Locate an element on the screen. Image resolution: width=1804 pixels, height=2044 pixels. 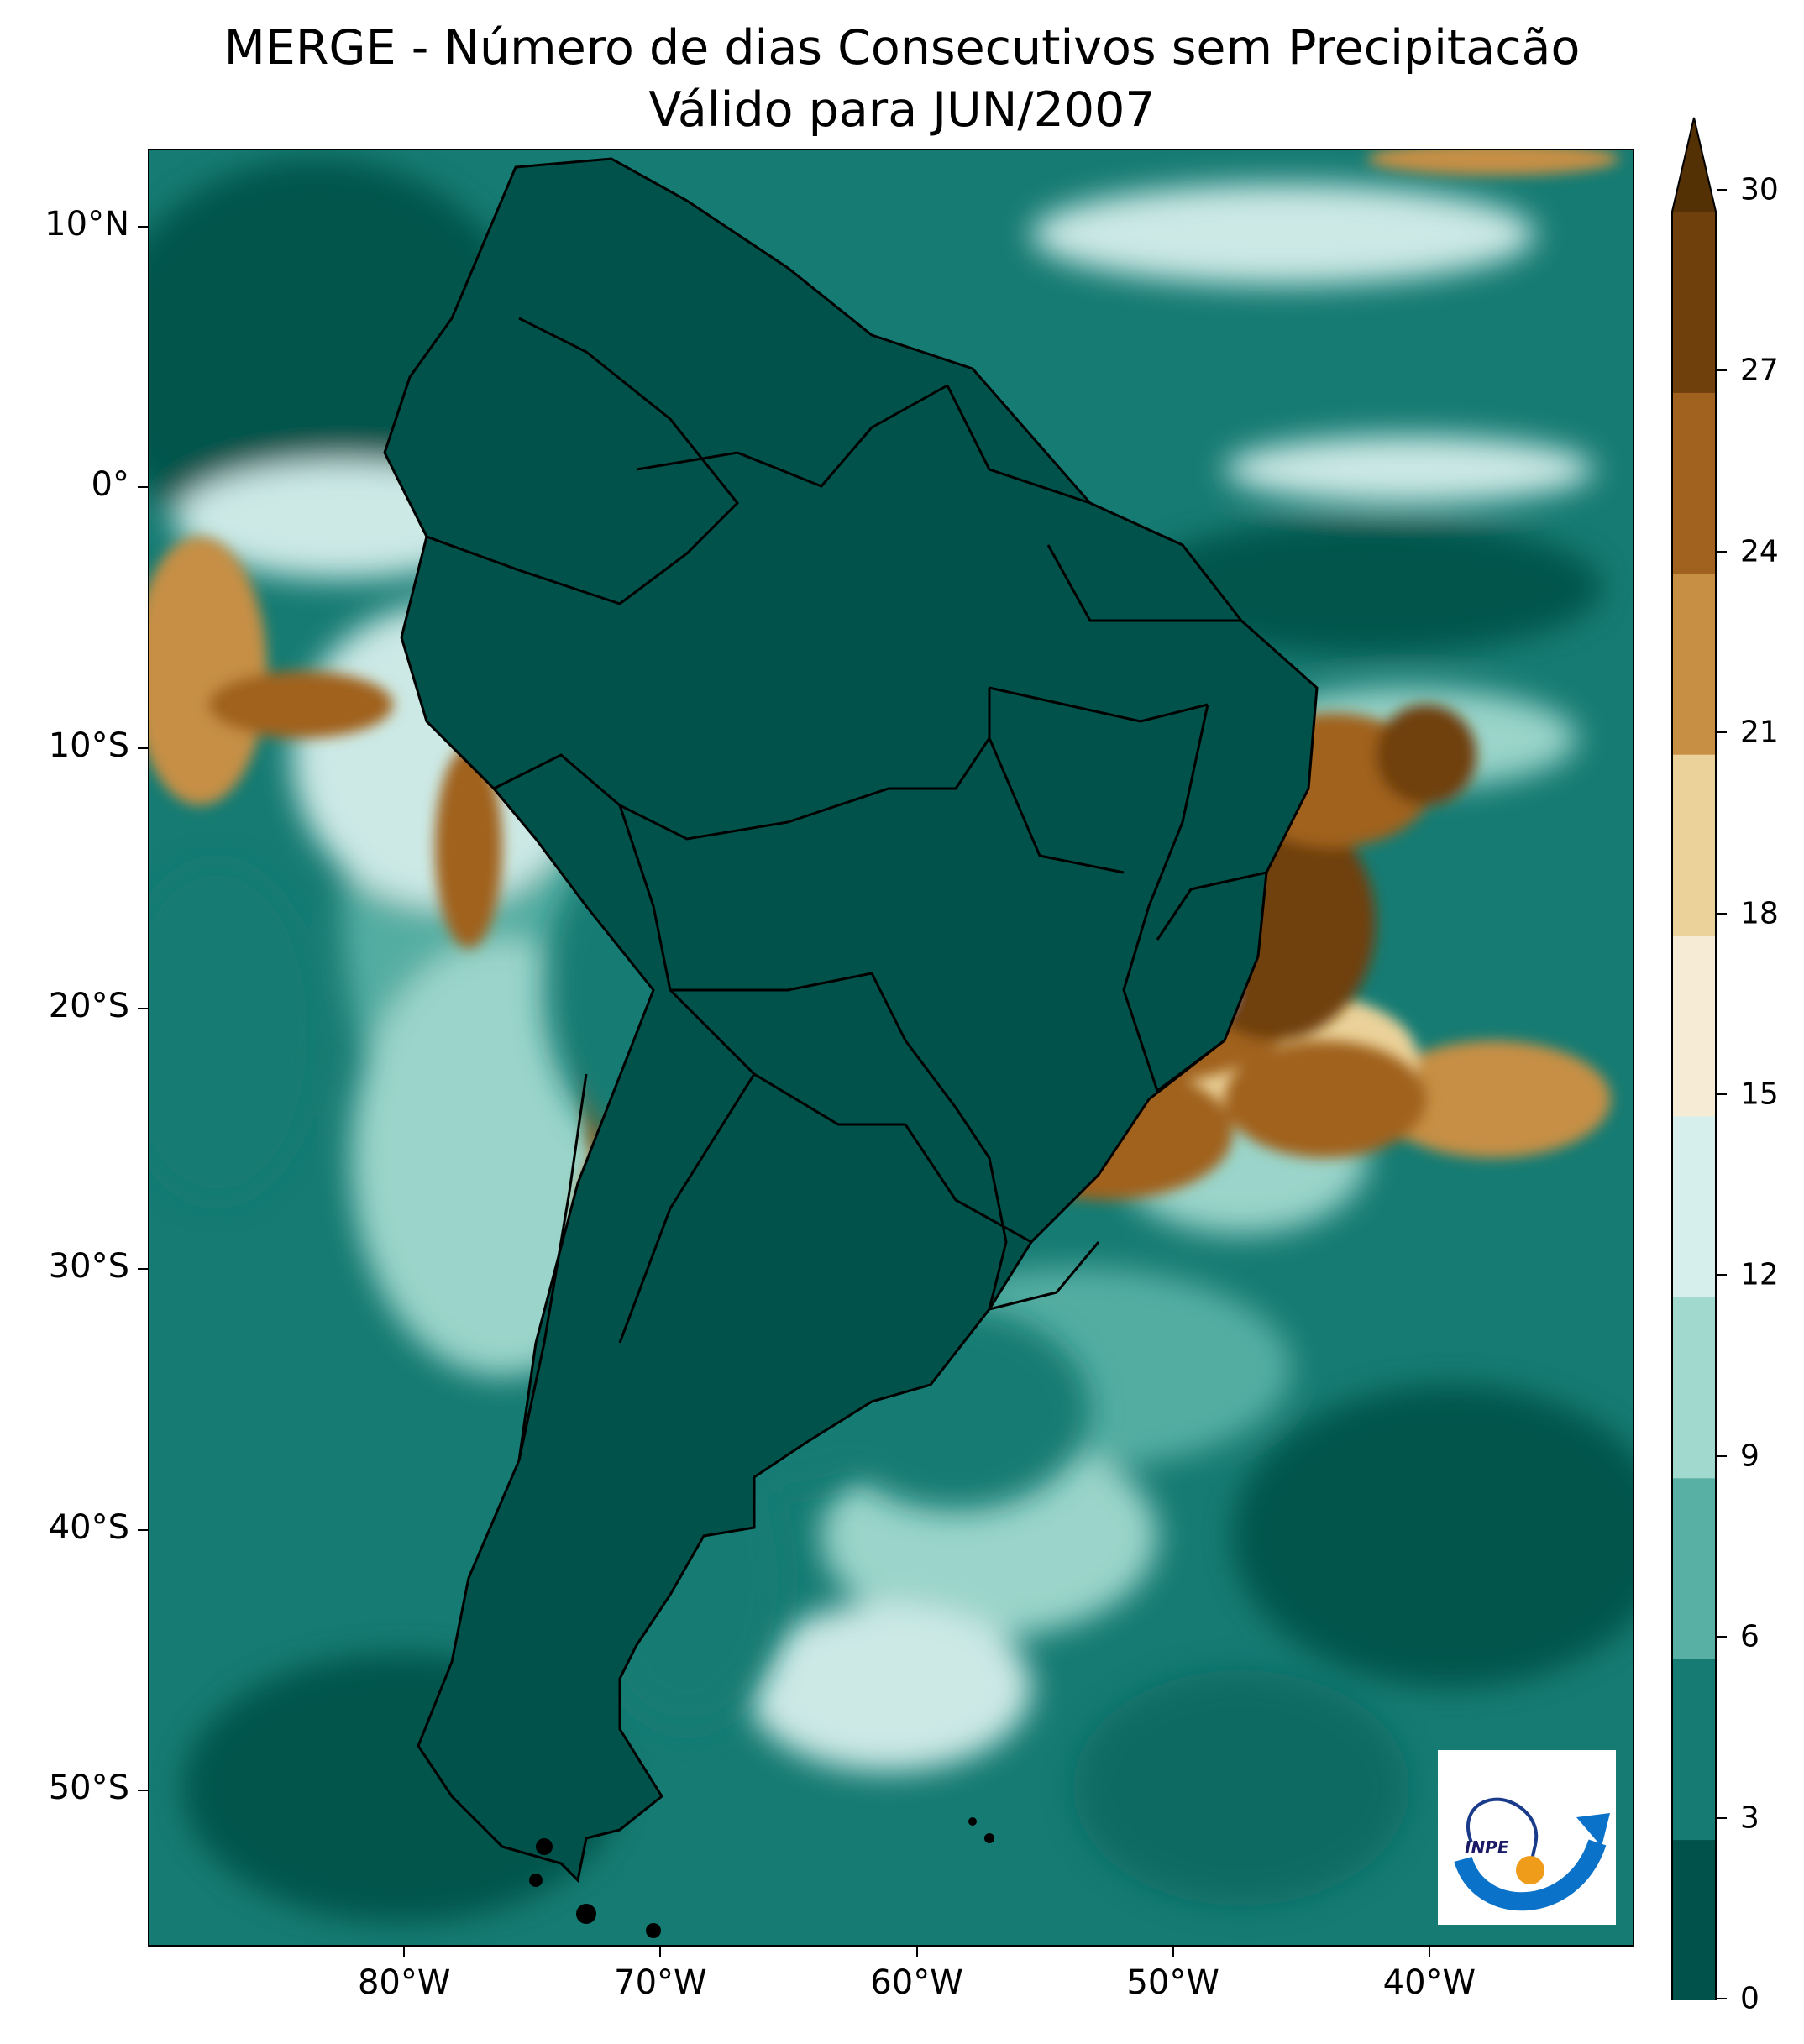
map-subtitle: Válido para JUN/2007 is located at coordinates (902, 110).